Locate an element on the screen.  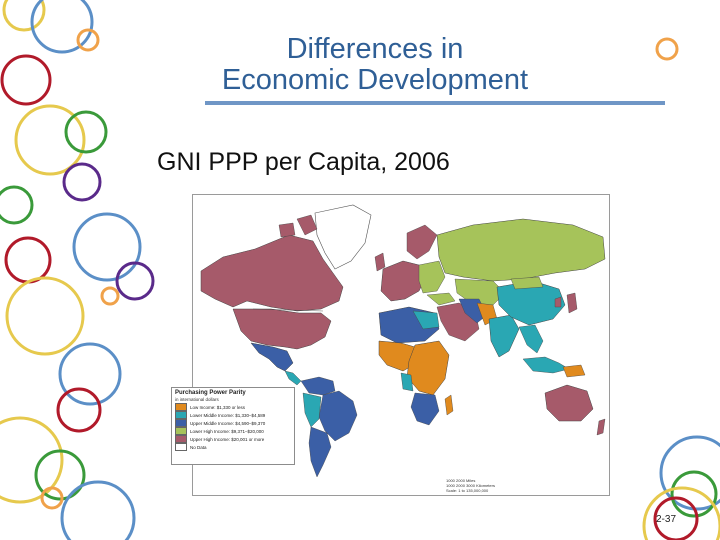
region-korea is located at coordinates (558, 302).